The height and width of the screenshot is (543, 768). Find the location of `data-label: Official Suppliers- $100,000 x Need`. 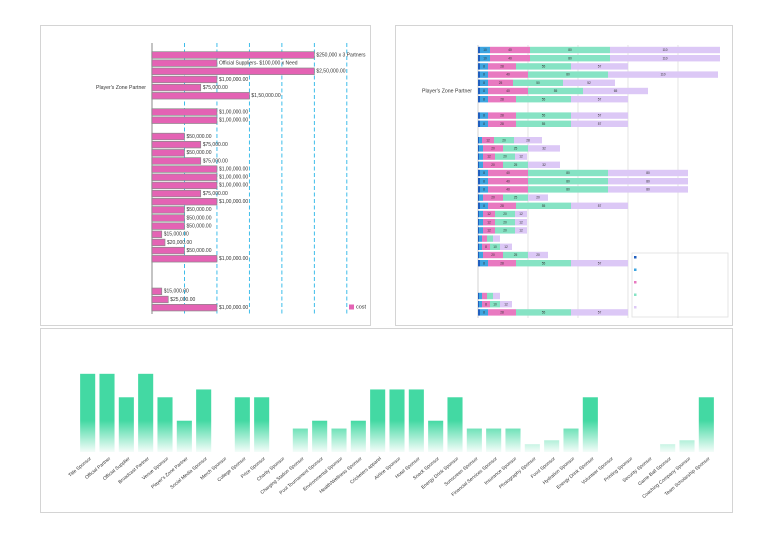

data-label: Official Suppliers- $100,000 x Need is located at coordinates (258, 63).